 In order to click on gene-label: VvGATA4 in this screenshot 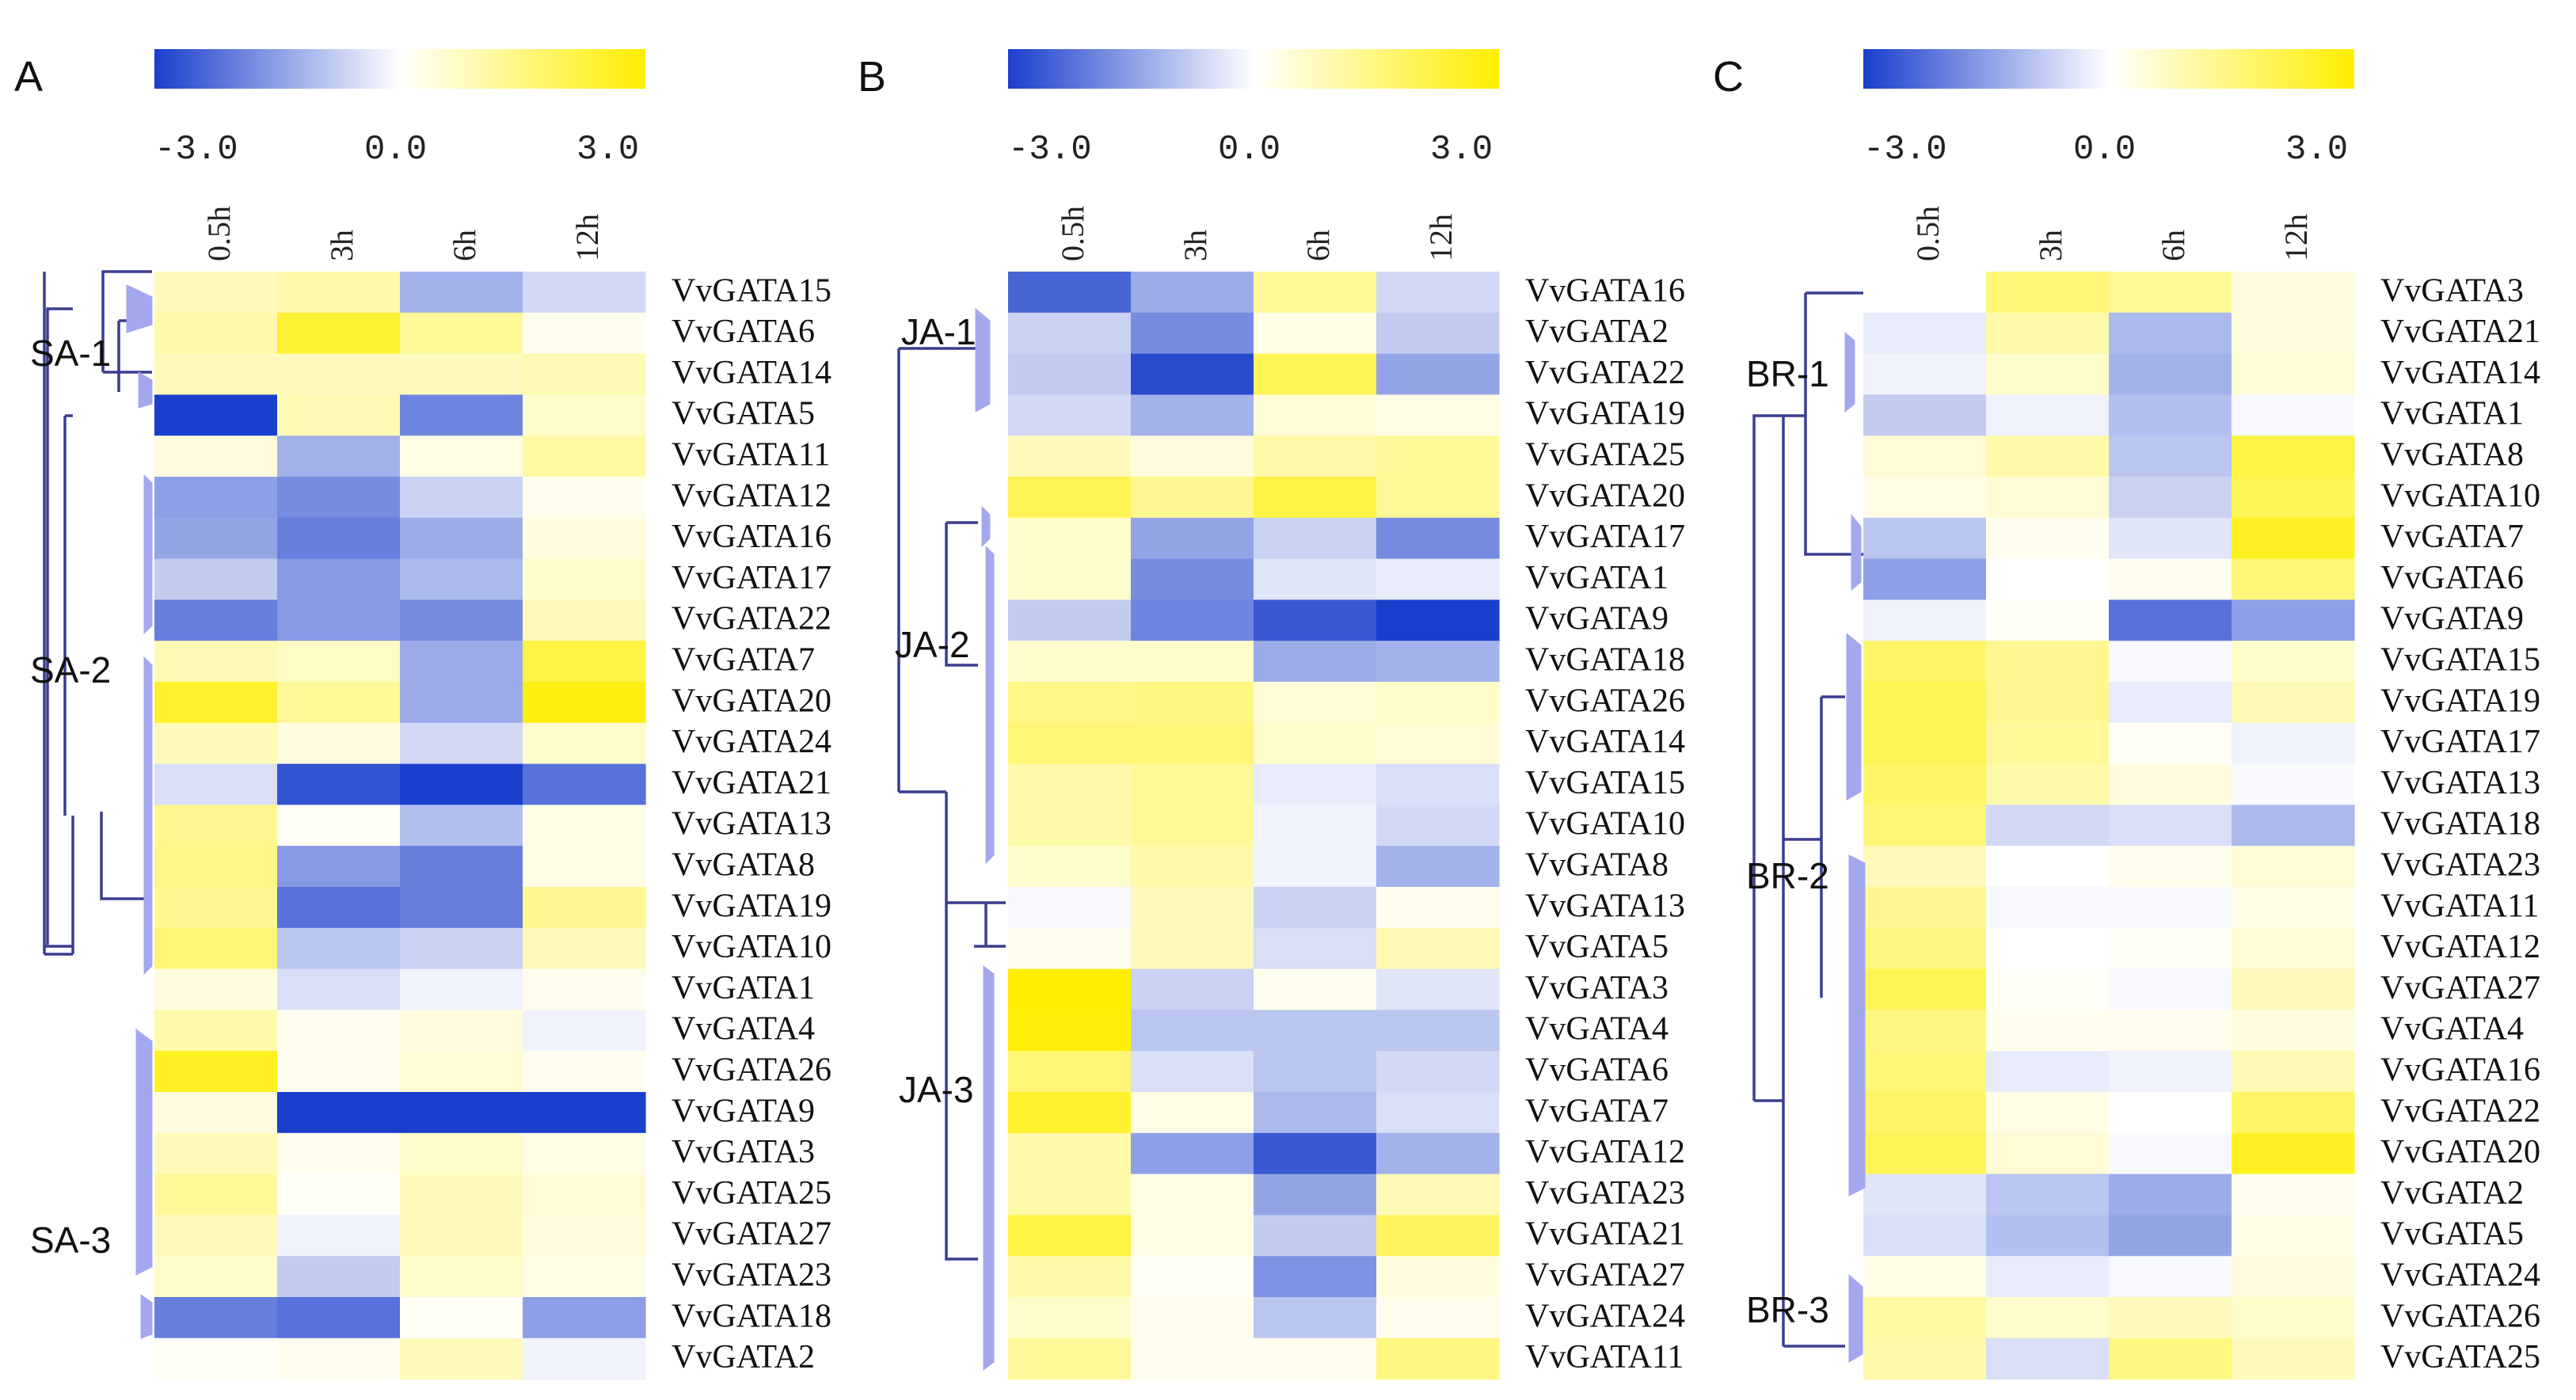, I will do `click(1597, 1029)`.